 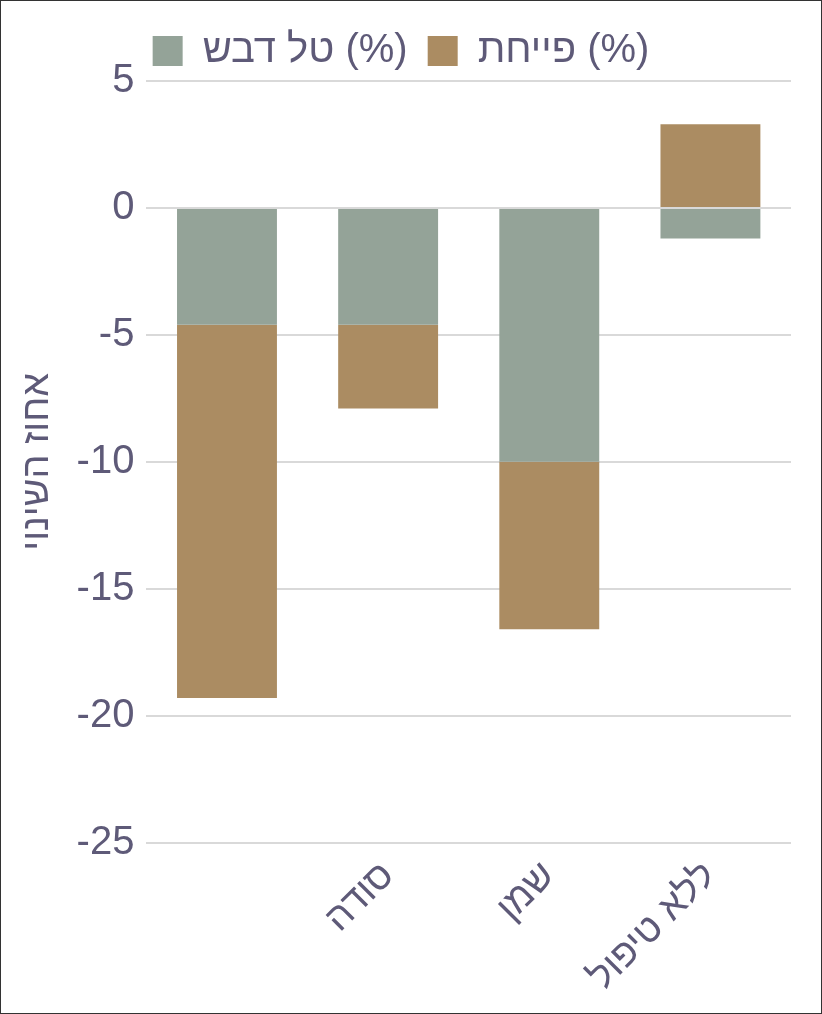 What do you see at coordinates (123, 78) in the screenshot?
I see `y-tick-label: 5` at bounding box center [123, 78].